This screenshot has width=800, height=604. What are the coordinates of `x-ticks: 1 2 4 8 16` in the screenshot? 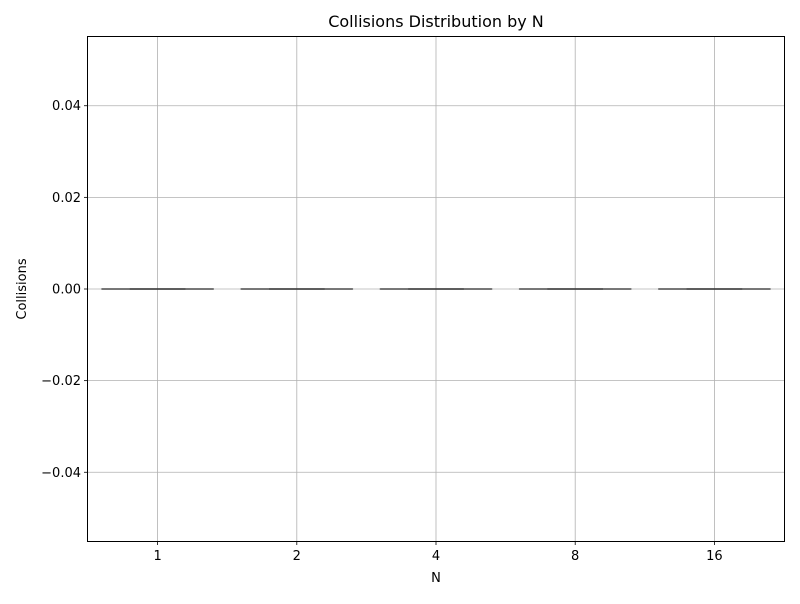 It's located at (437, 552).